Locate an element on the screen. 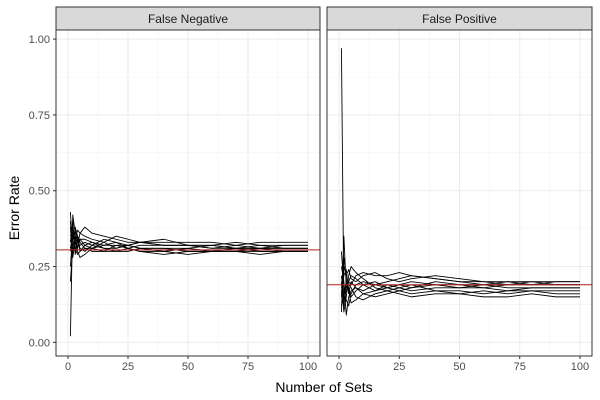 The width and height of the screenshot is (600, 400). y-axis-title: Error Rate is located at coordinates (14, 208).